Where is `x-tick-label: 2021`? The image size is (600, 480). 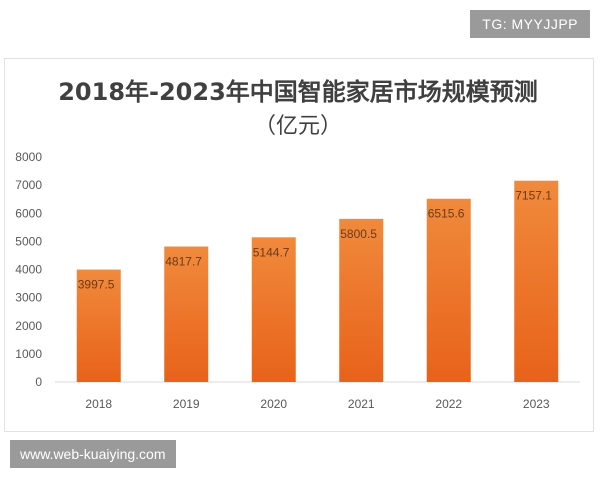 x-tick-label: 2021 is located at coordinates (361, 404).